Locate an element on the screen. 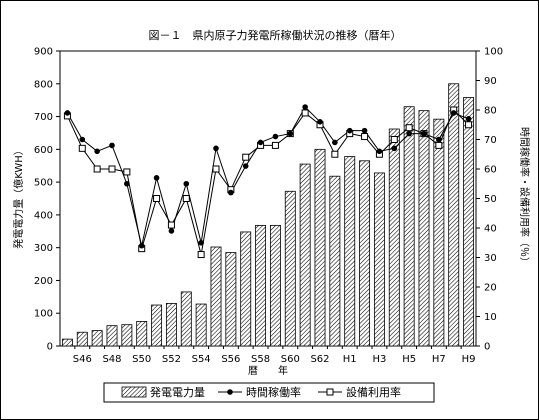 This screenshot has height=420, width=539. x-tick-label: H5 is located at coordinates (409, 359).